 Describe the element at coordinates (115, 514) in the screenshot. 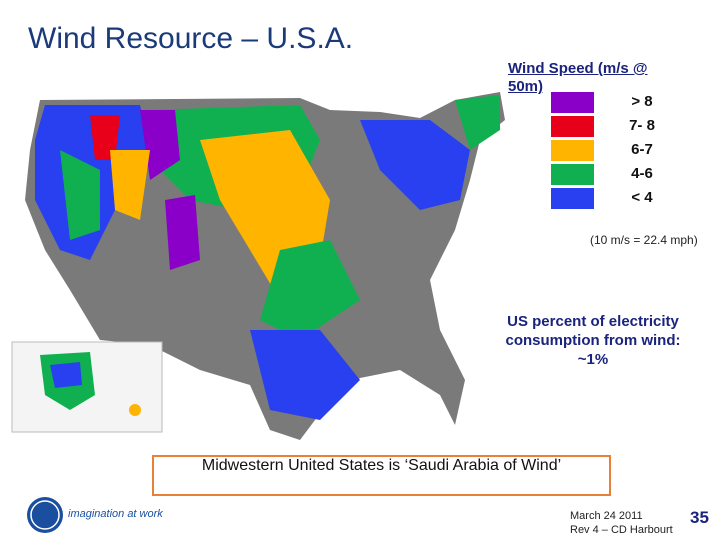

I see `tagline: imagination at work` at that location.